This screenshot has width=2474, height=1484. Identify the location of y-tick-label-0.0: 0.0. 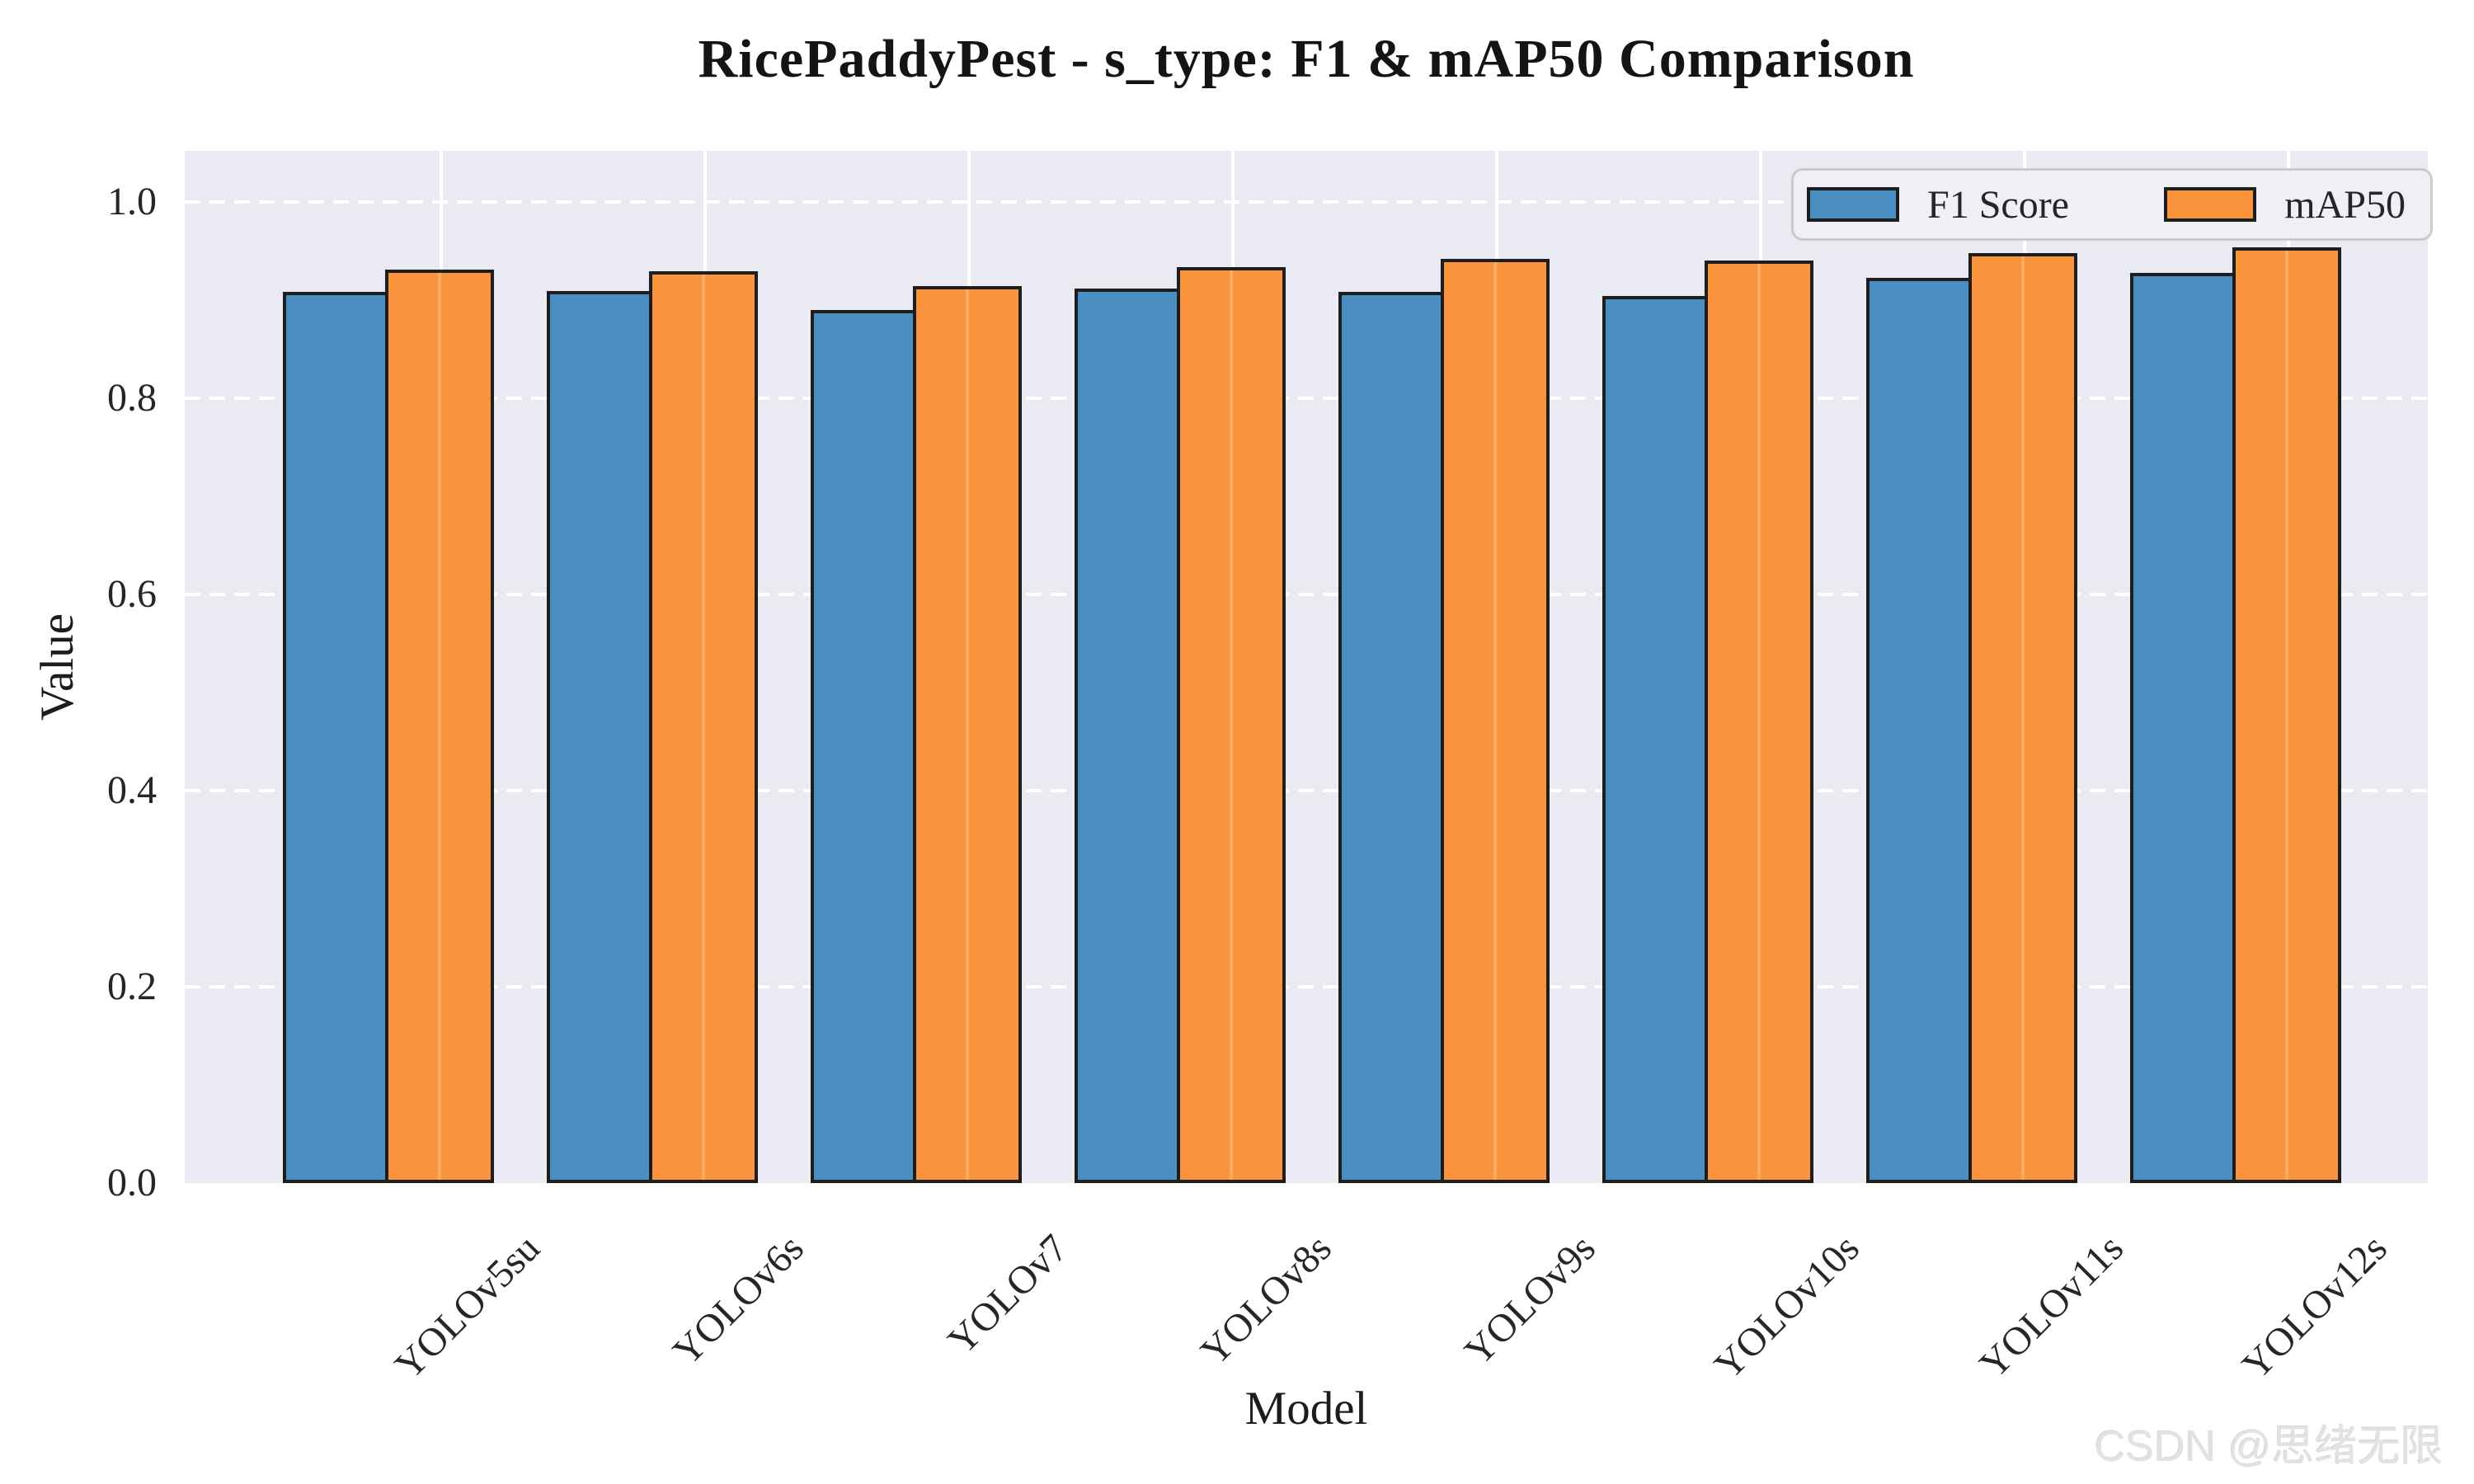
(132, 1183).